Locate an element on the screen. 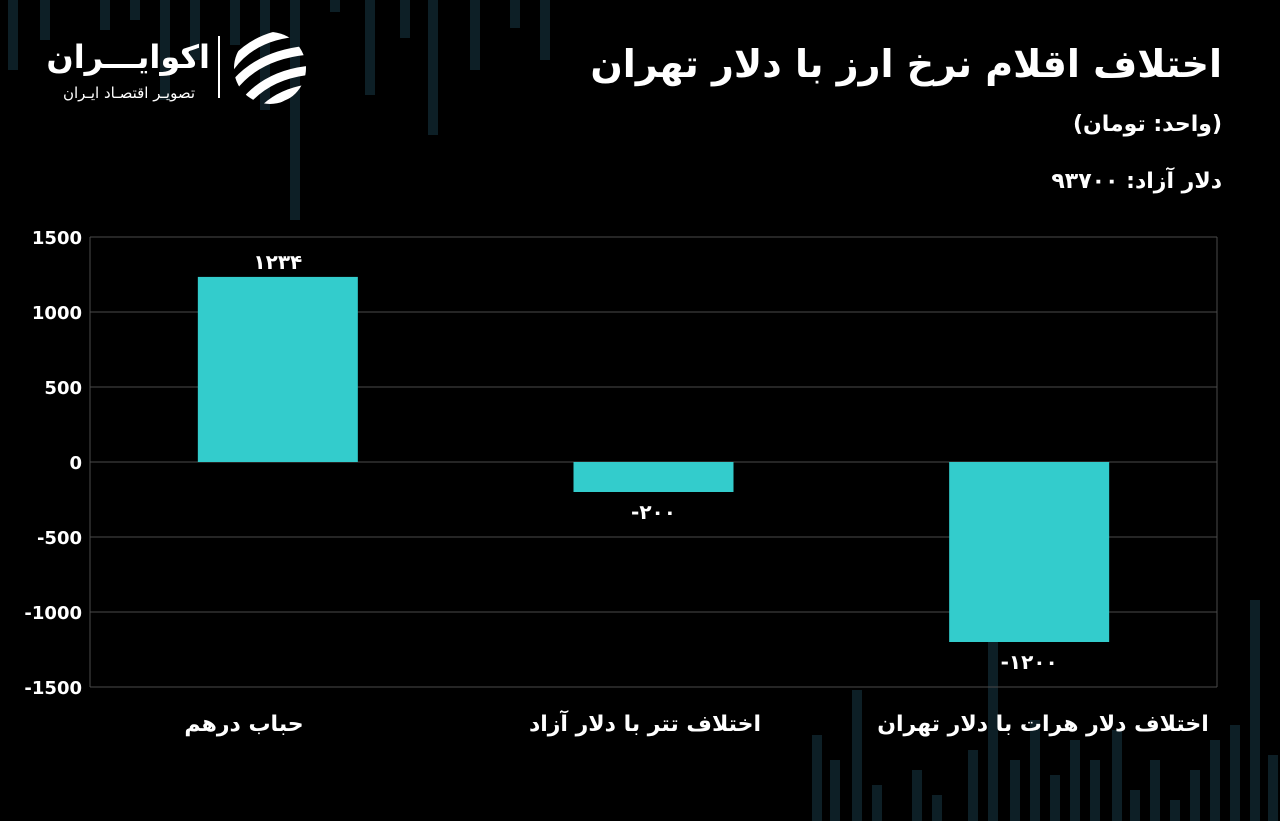  category-label-herat-vs-tehran-dollar: اختلاف دلار هرات با دلار تهران is located at coordinates (1043, 724).